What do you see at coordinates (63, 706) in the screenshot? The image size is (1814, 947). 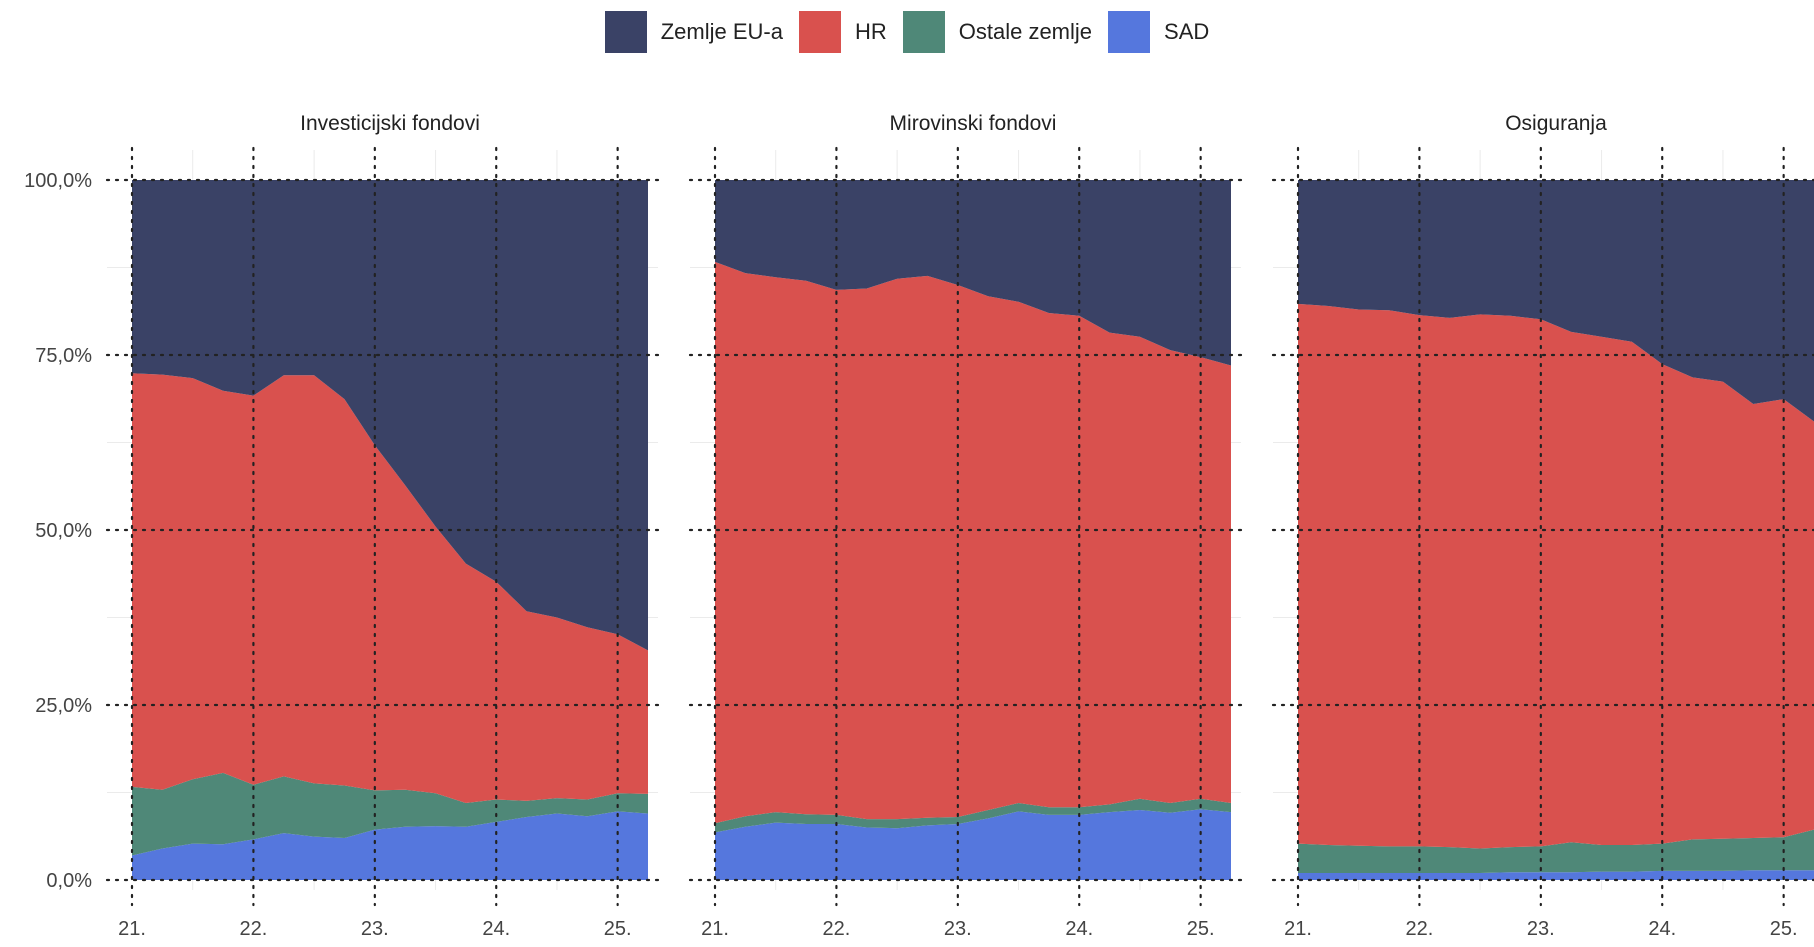 I see `y-tick-label: 25,0%` at bounding box center [63, 706].